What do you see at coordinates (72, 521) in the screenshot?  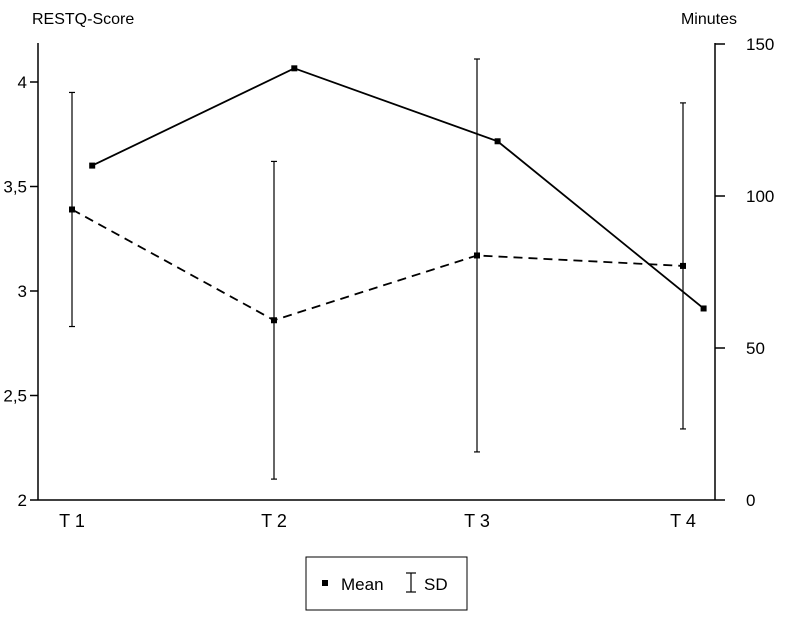 I see `x-tick-label-0: T 1` at bounding box center [72, 521].